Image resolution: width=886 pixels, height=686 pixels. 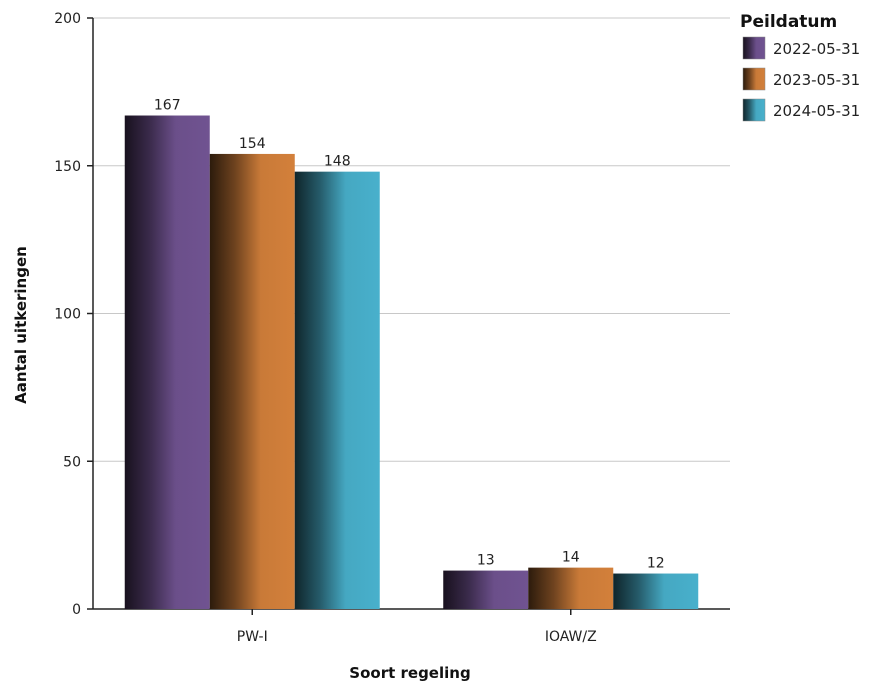 I want to click on x-tick-label: IOAW/Z, so click(x=571, y=637).